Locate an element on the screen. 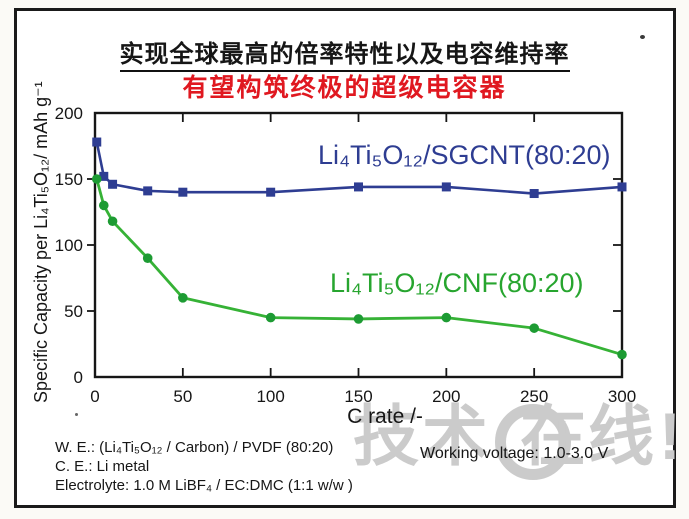 This screenshot has height=519, width=689. y-tick-label: 0 is located at coordinates (78, 377).